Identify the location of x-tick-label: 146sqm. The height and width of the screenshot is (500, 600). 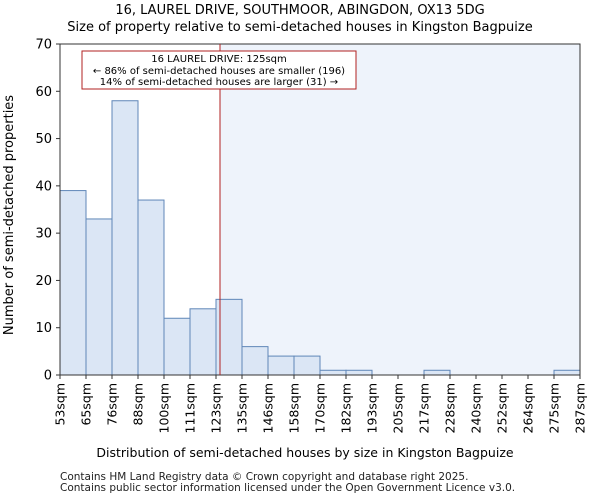
(268, 408).